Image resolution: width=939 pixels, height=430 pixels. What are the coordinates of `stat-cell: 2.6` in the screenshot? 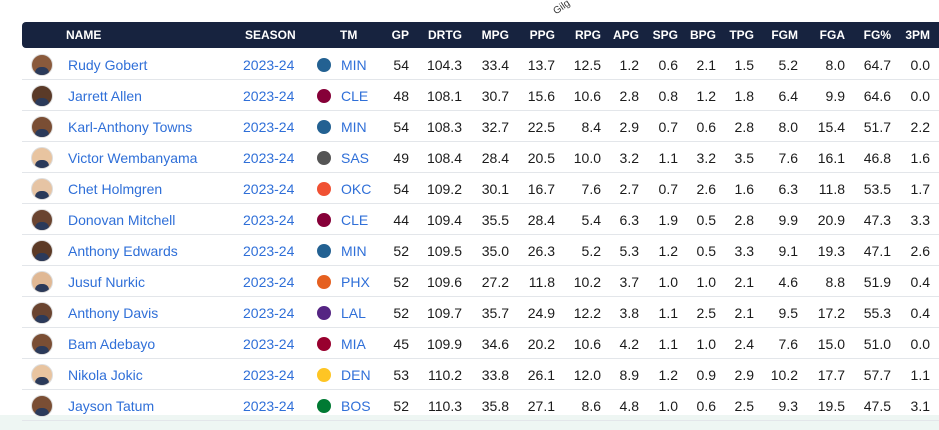 It's located at (706, 189).